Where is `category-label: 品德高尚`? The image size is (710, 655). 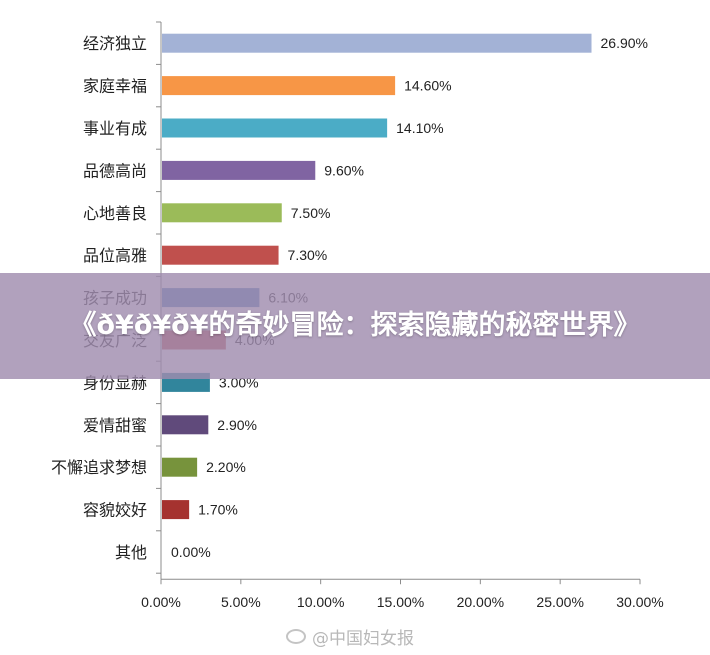 category-label: 品德高尚 is located at coordinates (115, 170).